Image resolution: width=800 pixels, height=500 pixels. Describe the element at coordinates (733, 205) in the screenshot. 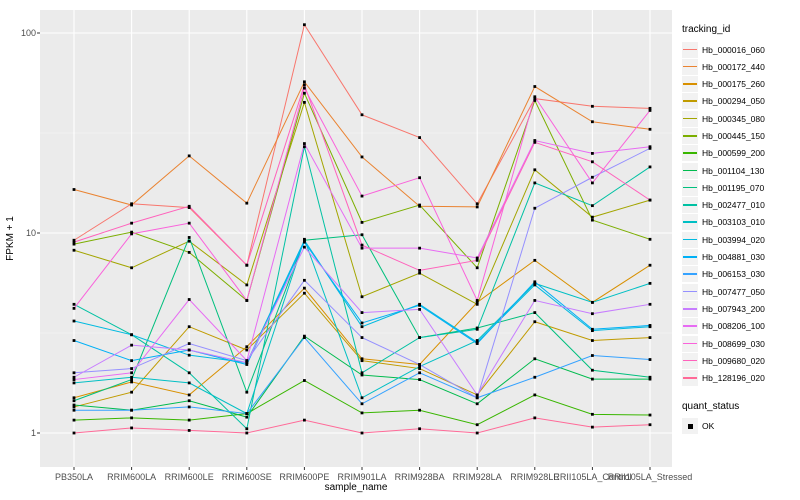

I see `legend-label: Hb_002477_010` at that location.